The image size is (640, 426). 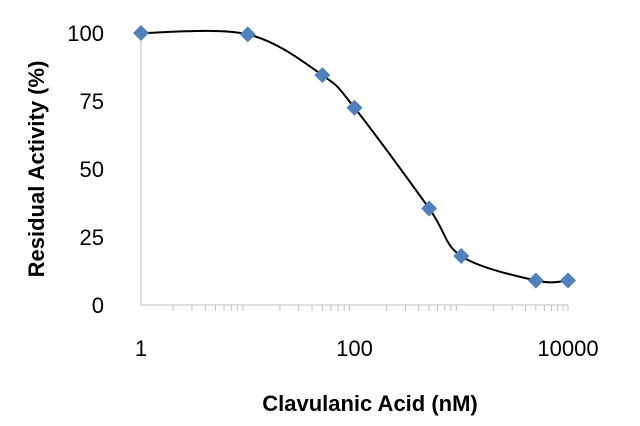 I want to click on y-ticks: 0 25 50 75 100, so click(x=85, y=169).